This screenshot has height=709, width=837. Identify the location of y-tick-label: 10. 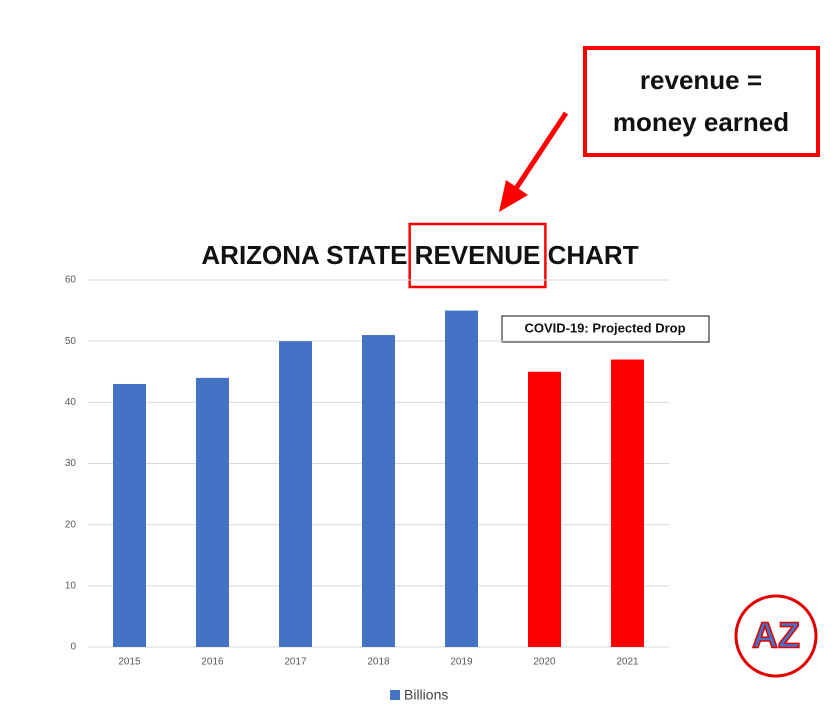
(71, 585).